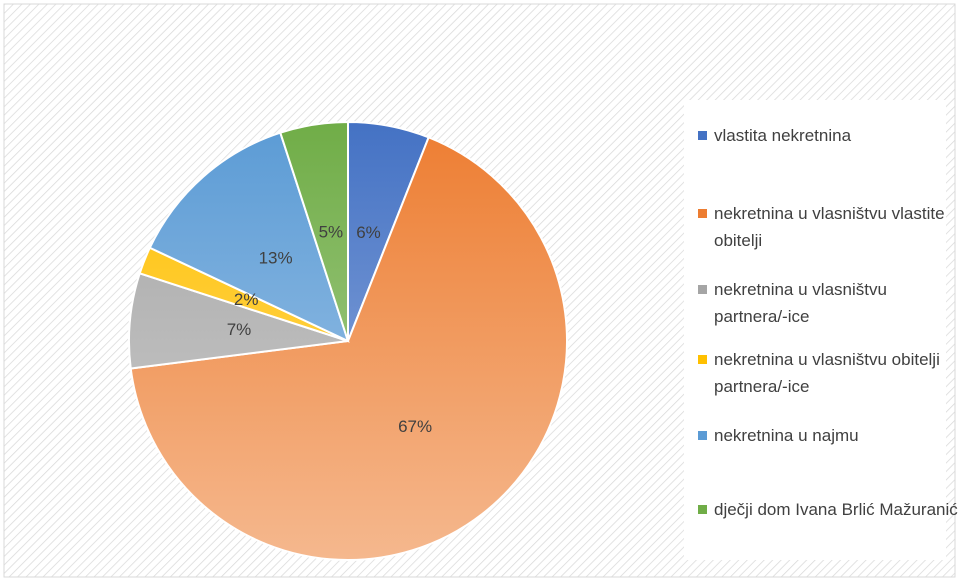 The width and height of the screenshot is (959, 581). I want to click on data-label: 67%, so click(415, 426).